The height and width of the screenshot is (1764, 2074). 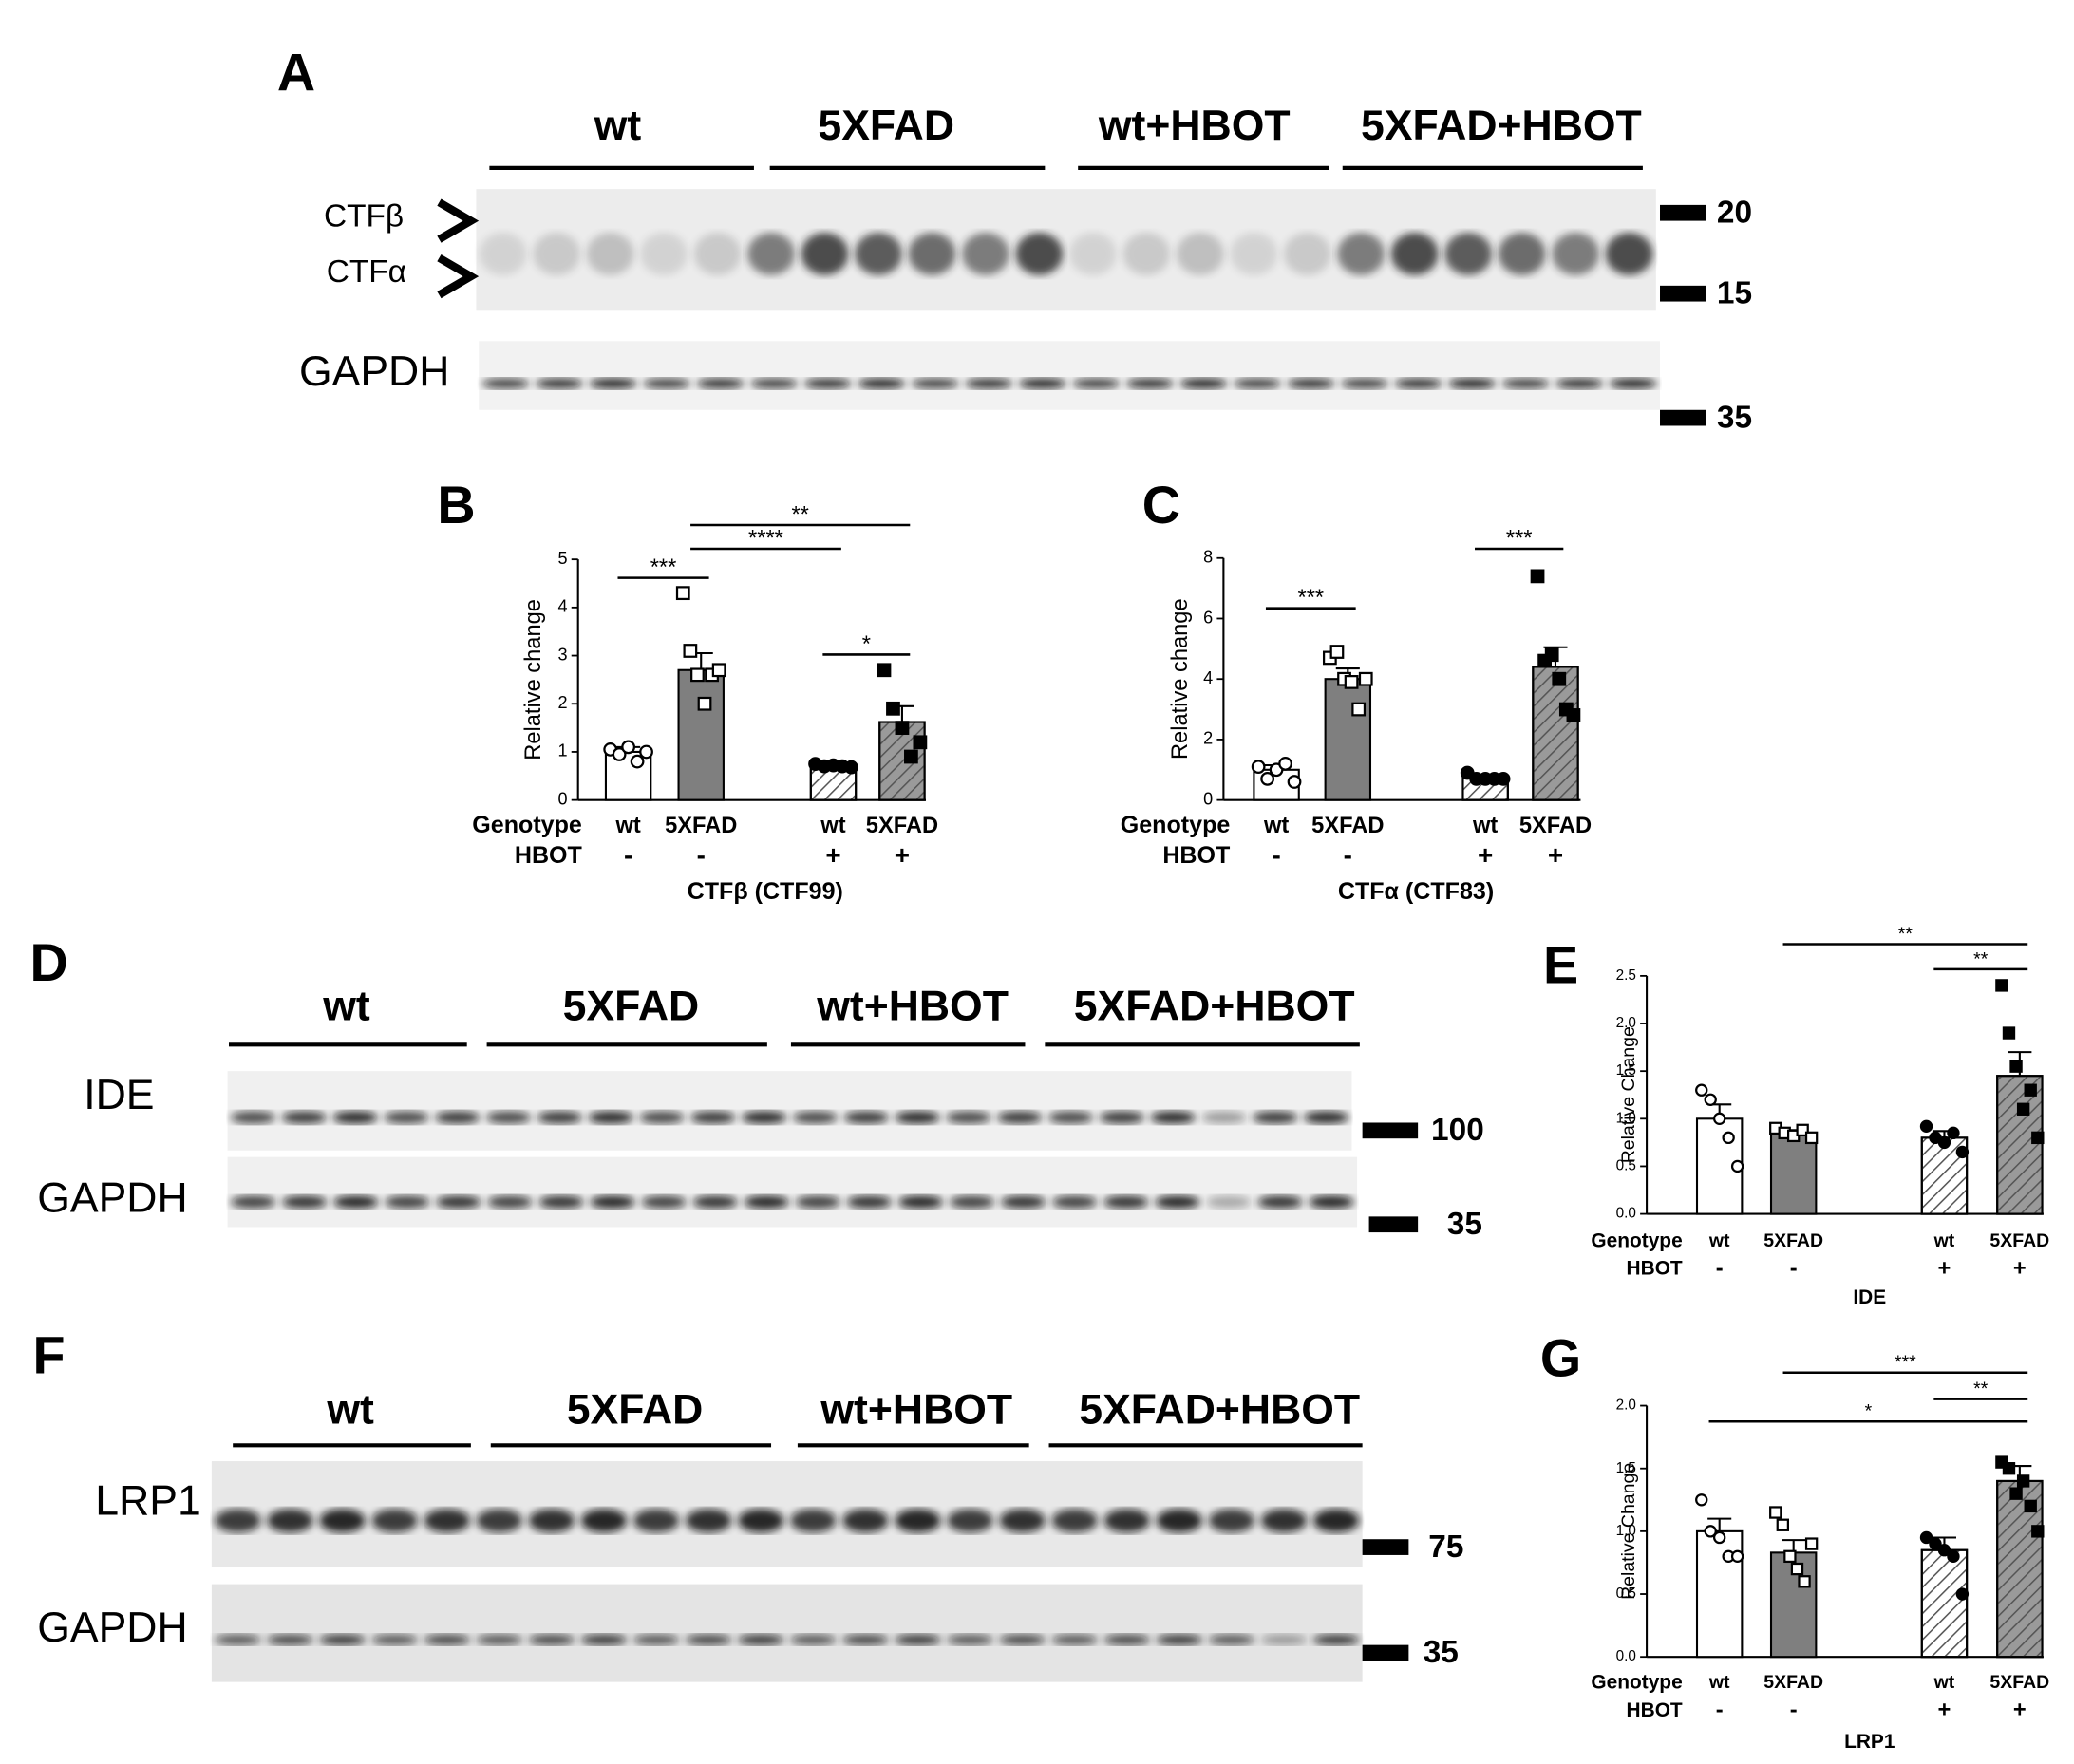 What do you see at coordinates (1626, 1468) in the screenshot?
I see `y-tick-label: 1.5` at bounding box center [1626, 1468].